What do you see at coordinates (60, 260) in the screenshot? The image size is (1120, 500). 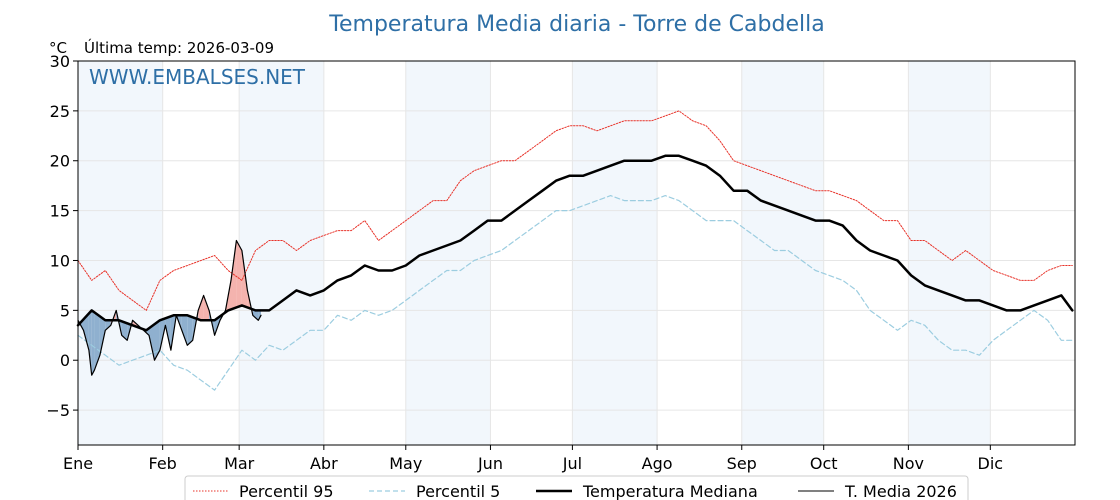 I see `y-tick-label: 10` at bounding box center [60, 260].